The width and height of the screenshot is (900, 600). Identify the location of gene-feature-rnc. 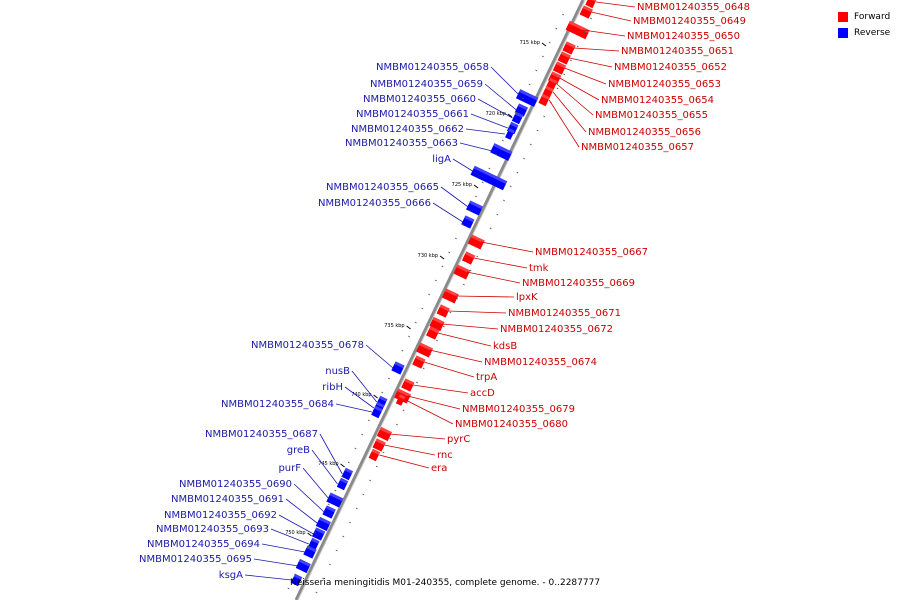
(379, 445).